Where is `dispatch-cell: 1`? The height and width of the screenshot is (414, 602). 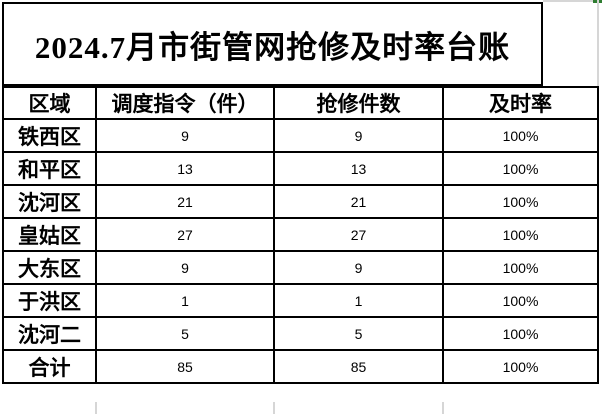
dispatch-cell: 1 is located at coordinates (185, 300).